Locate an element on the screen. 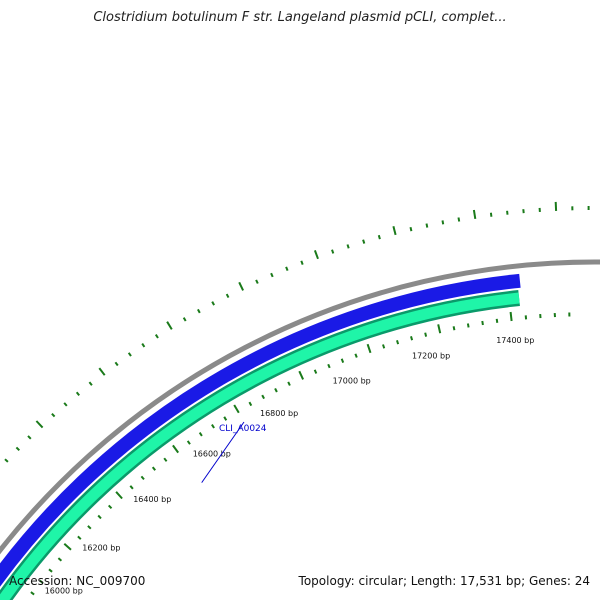 The width and height of the screenshot is (600, 600). scale-label: 16600 bp is located at coordinates (212, 454).